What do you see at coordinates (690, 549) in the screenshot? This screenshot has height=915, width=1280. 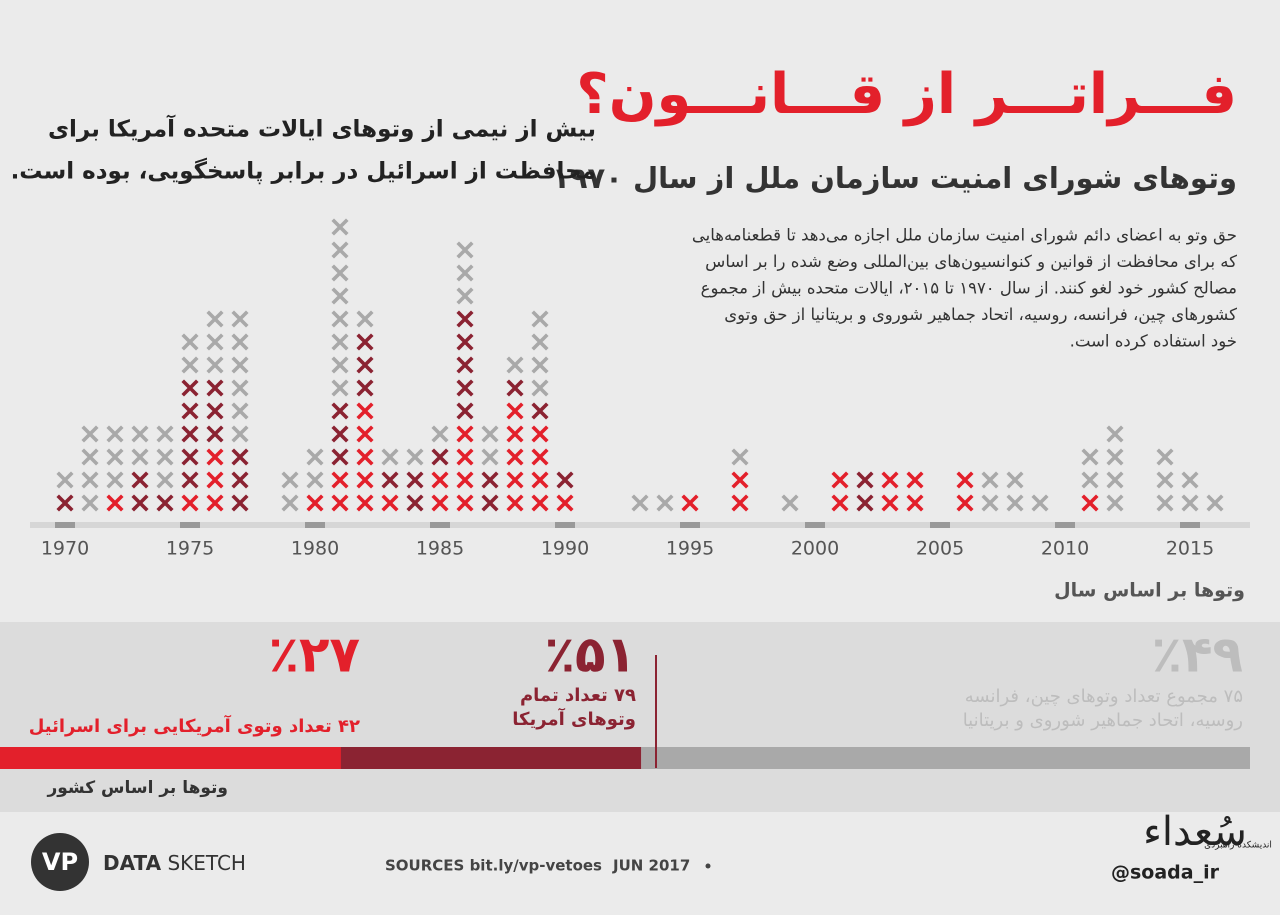 I see `x-tick-label: 1995` at bounding box center [690, 549].